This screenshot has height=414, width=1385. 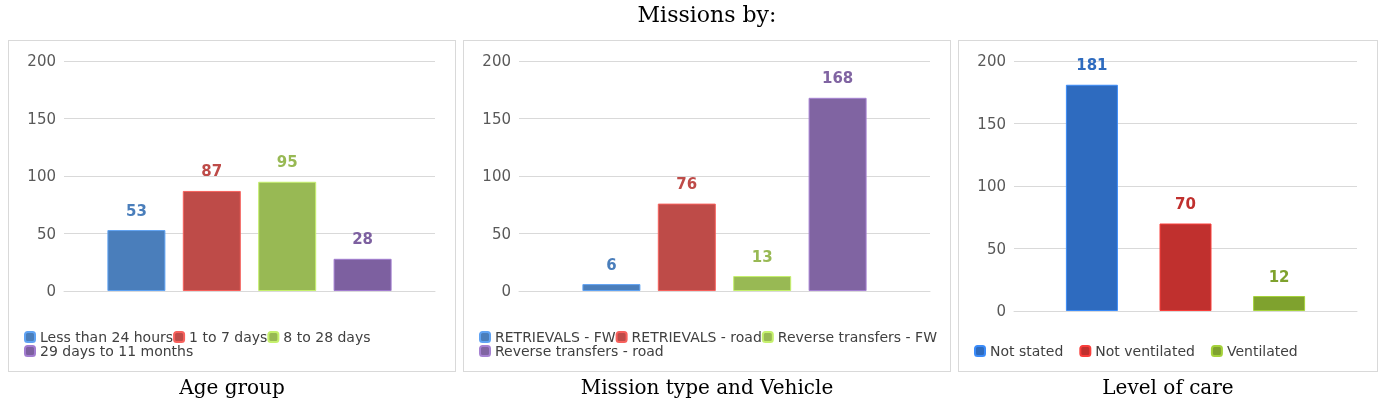 I want to click on legend-label: 1 to 7 days, so click(x=228, y=337).